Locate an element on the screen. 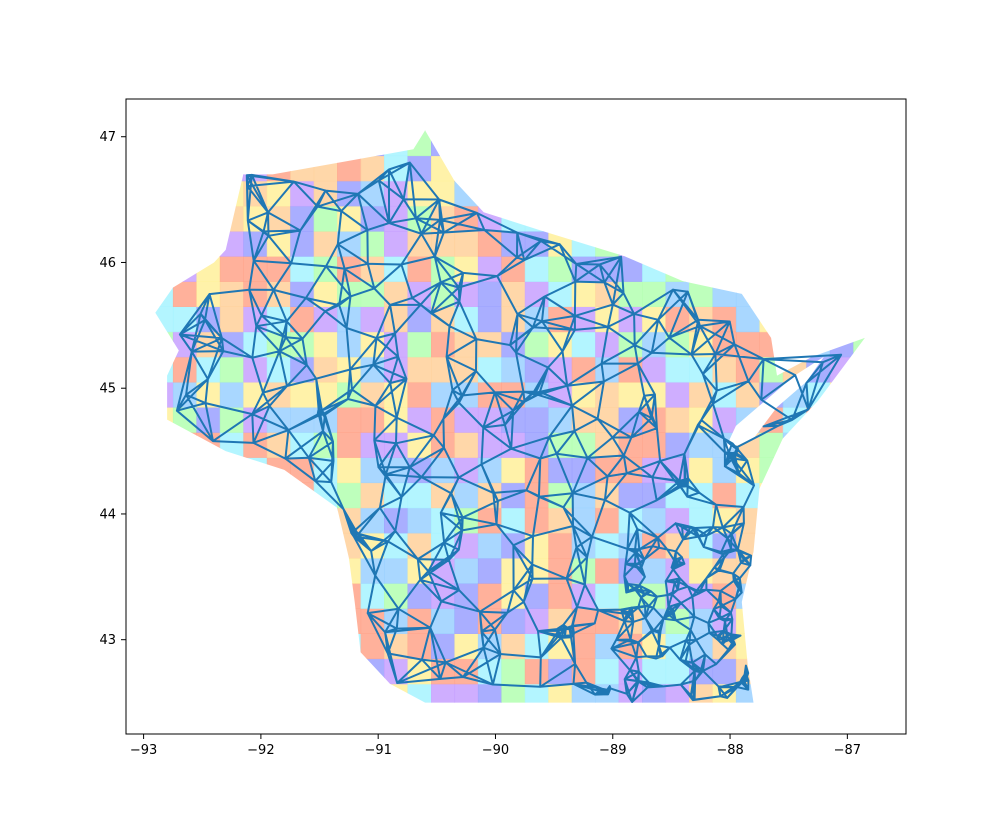 The width and height of the screenshot is (1005, 825). x-tick-label: −89 is located at coordinates (612, 750).